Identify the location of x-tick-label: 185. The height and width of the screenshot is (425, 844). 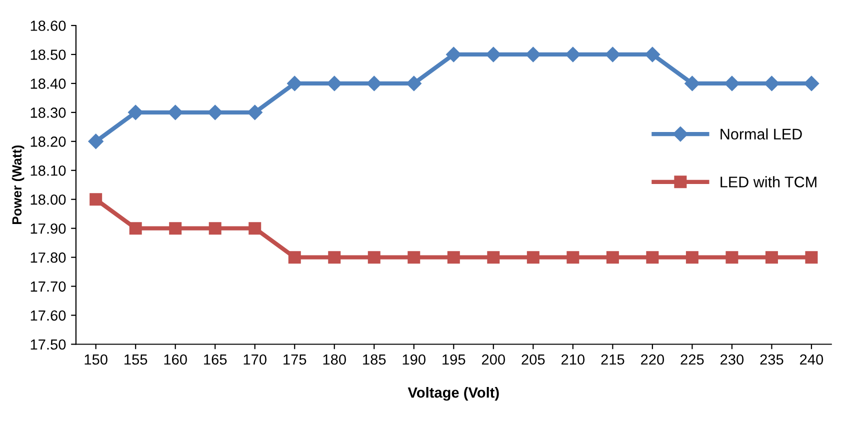
(374, 359).